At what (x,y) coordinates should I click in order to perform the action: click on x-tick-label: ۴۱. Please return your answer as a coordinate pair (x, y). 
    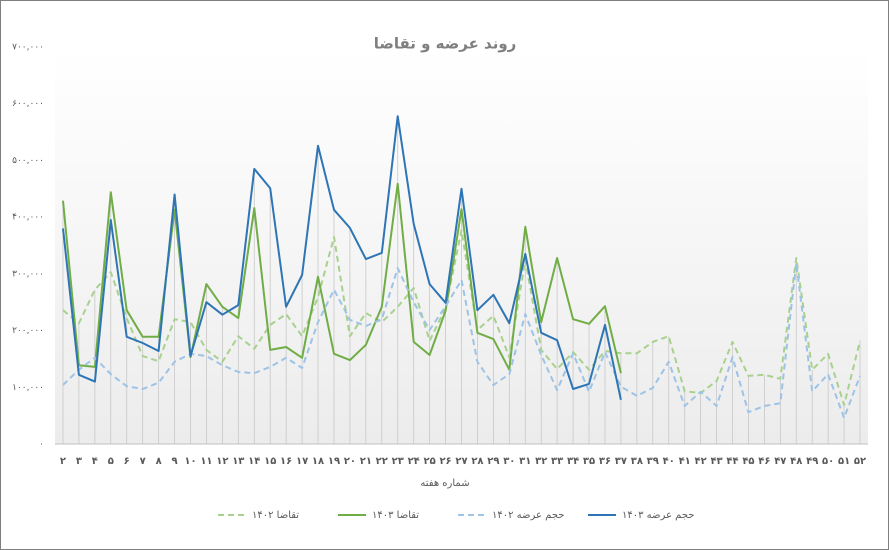
    Looking at the image, I should click on (685, 461).